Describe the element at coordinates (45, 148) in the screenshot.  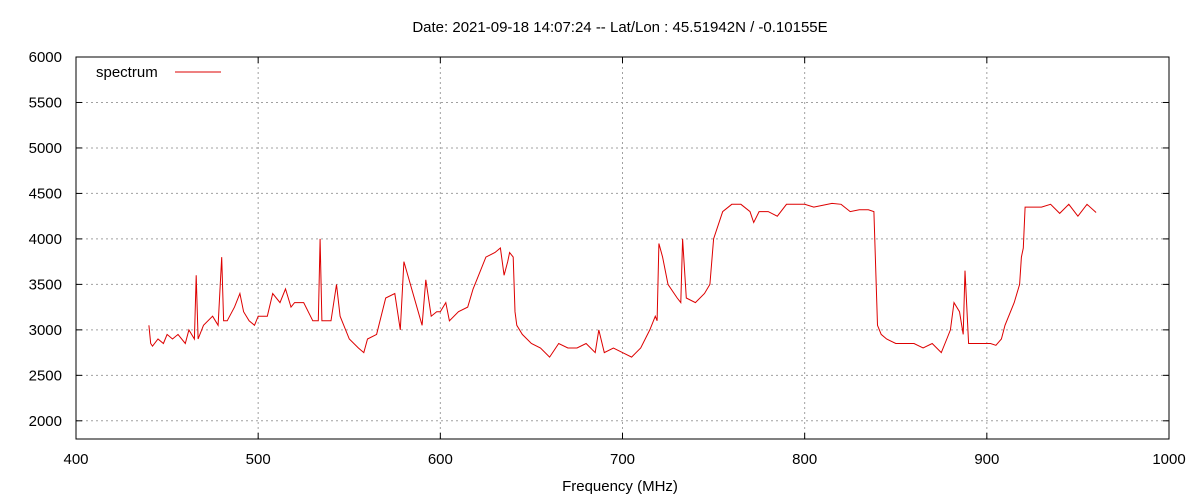
I see `y-tick-label: 5000` at that location.